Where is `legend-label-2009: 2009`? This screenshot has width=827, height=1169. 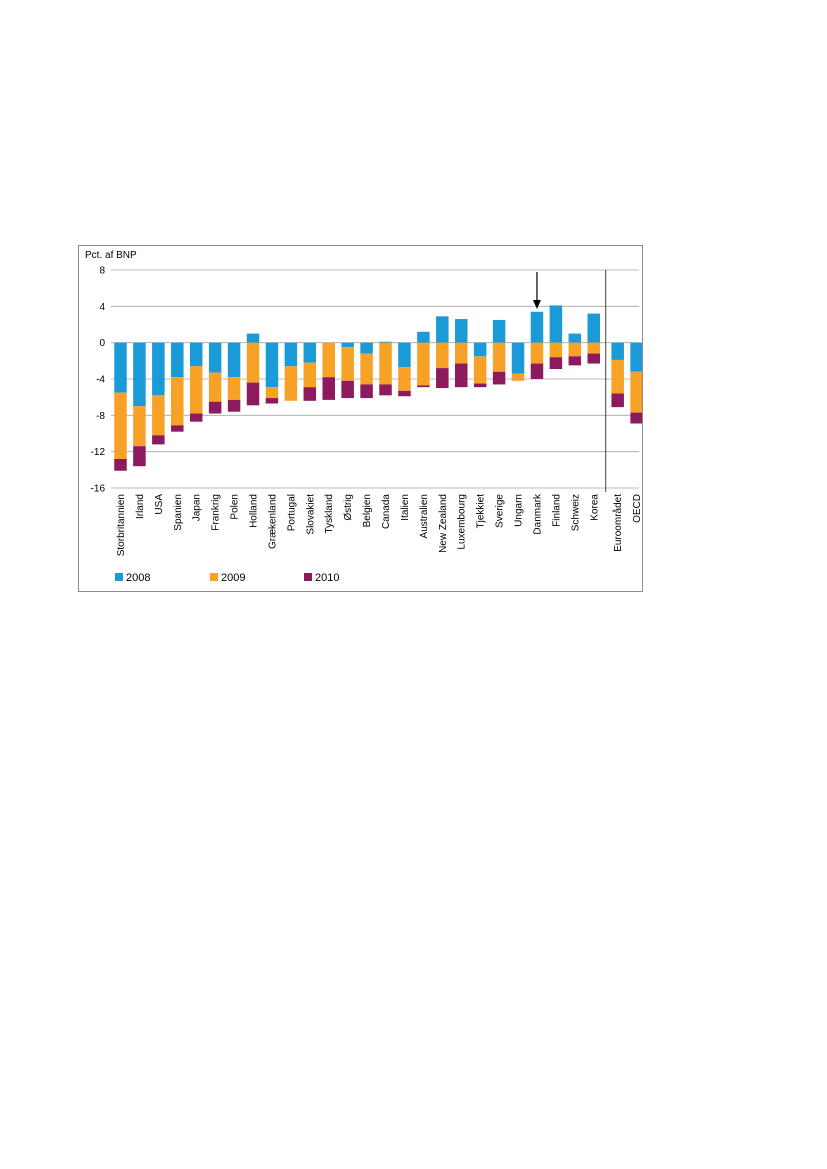 legend-label-2009: 2009 is located at coordinates (233, 578).